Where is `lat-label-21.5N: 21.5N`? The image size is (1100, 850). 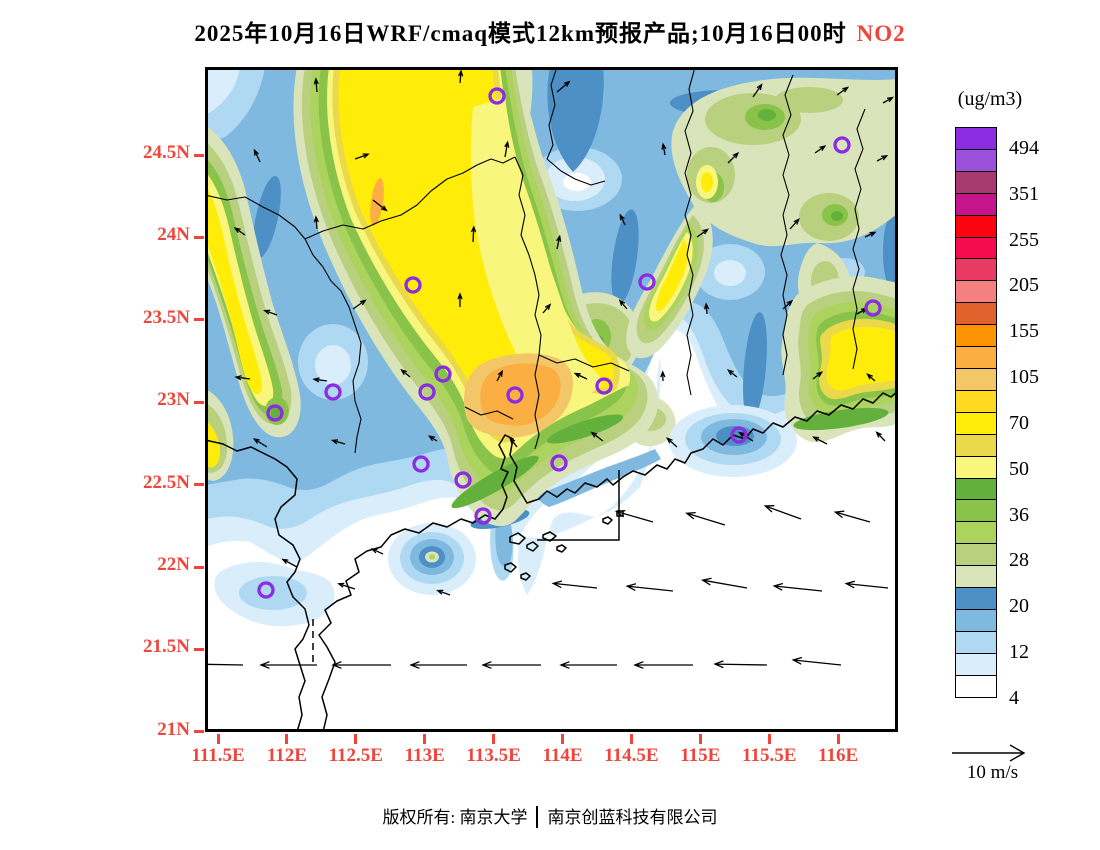
lat-label-21.5N: 21.5N is located at coordinates (166, 647).